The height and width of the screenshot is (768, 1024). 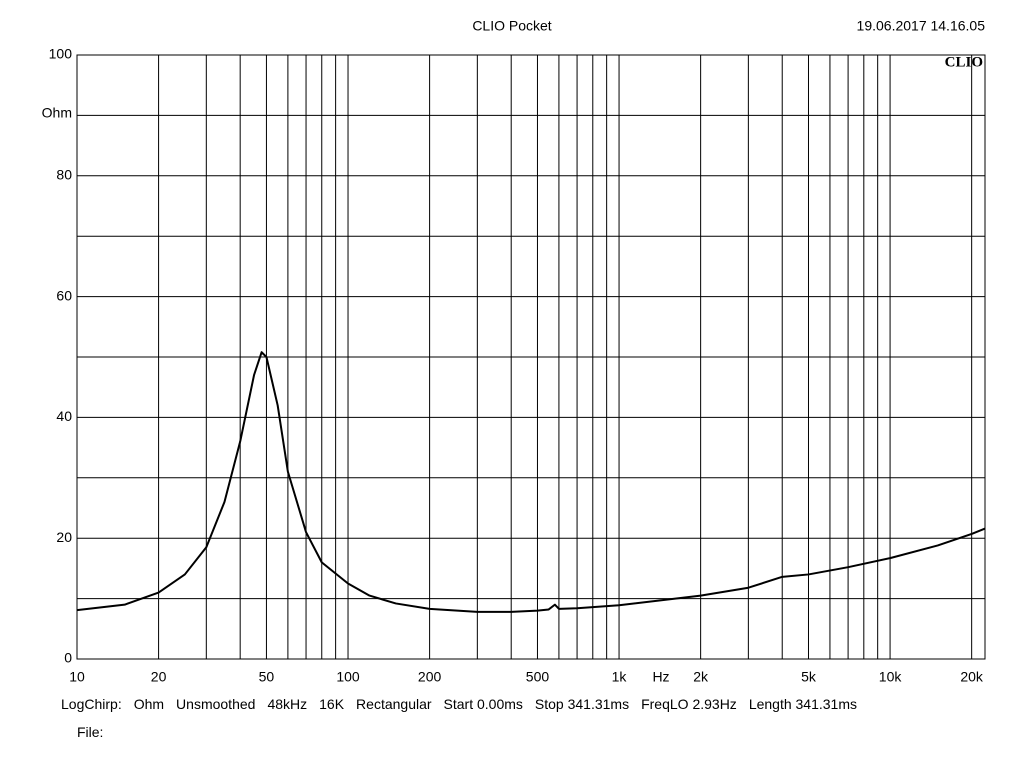 What do you see at coordinates (216, 704) in the screenshot?
I see `setting-item: Unsmoothed` at bounding box center [216, 704].